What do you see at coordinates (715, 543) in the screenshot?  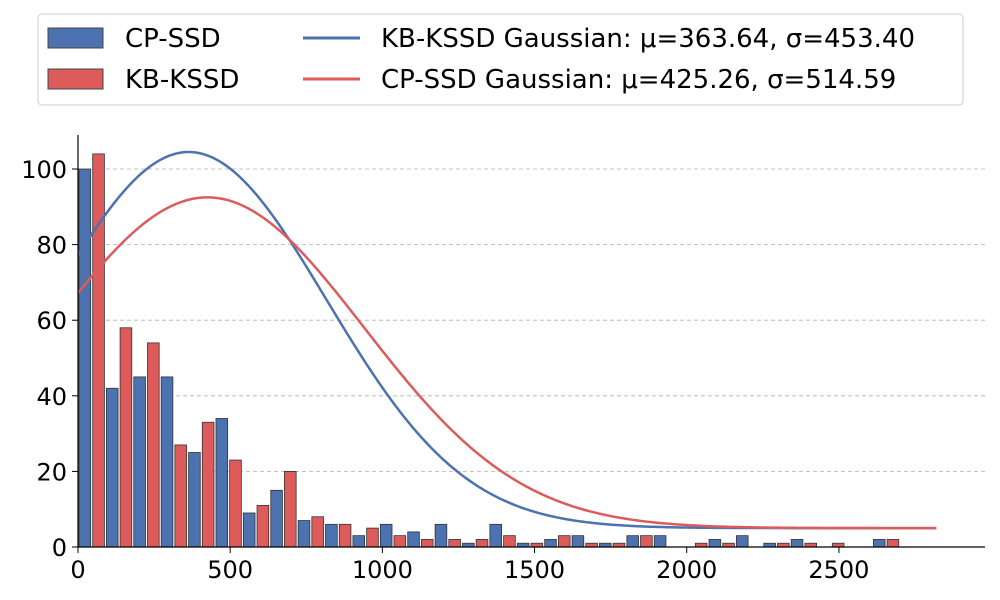 I see `bar-cp-ssd-2070` at bounding box center [715, 543].